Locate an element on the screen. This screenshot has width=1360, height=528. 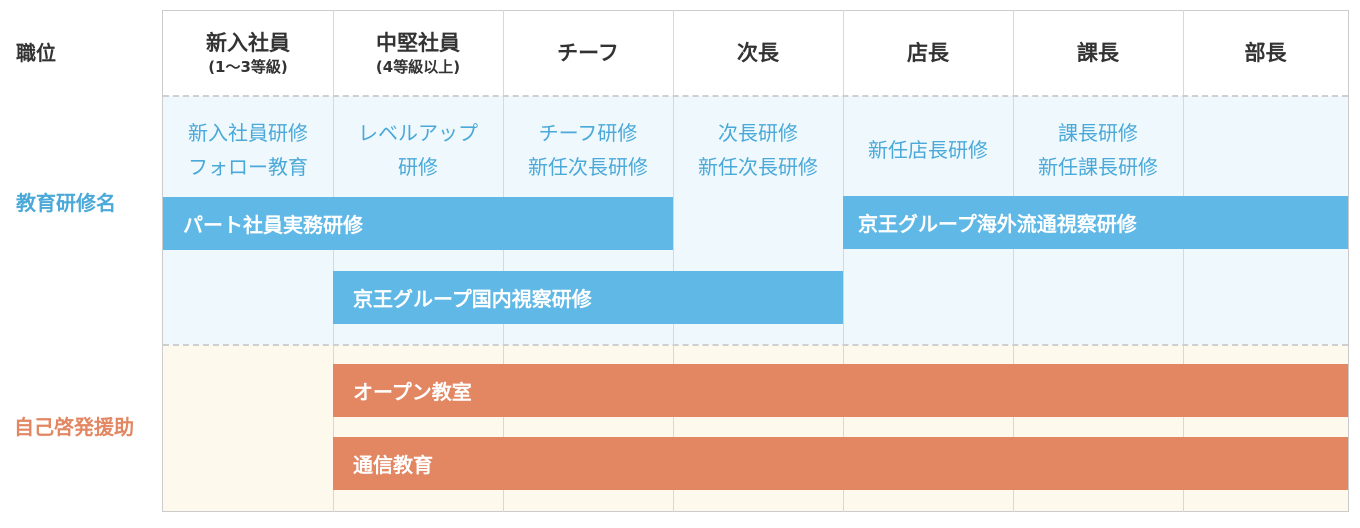
column-header-title: 中堅社員 is located at coordinates (418, 43).